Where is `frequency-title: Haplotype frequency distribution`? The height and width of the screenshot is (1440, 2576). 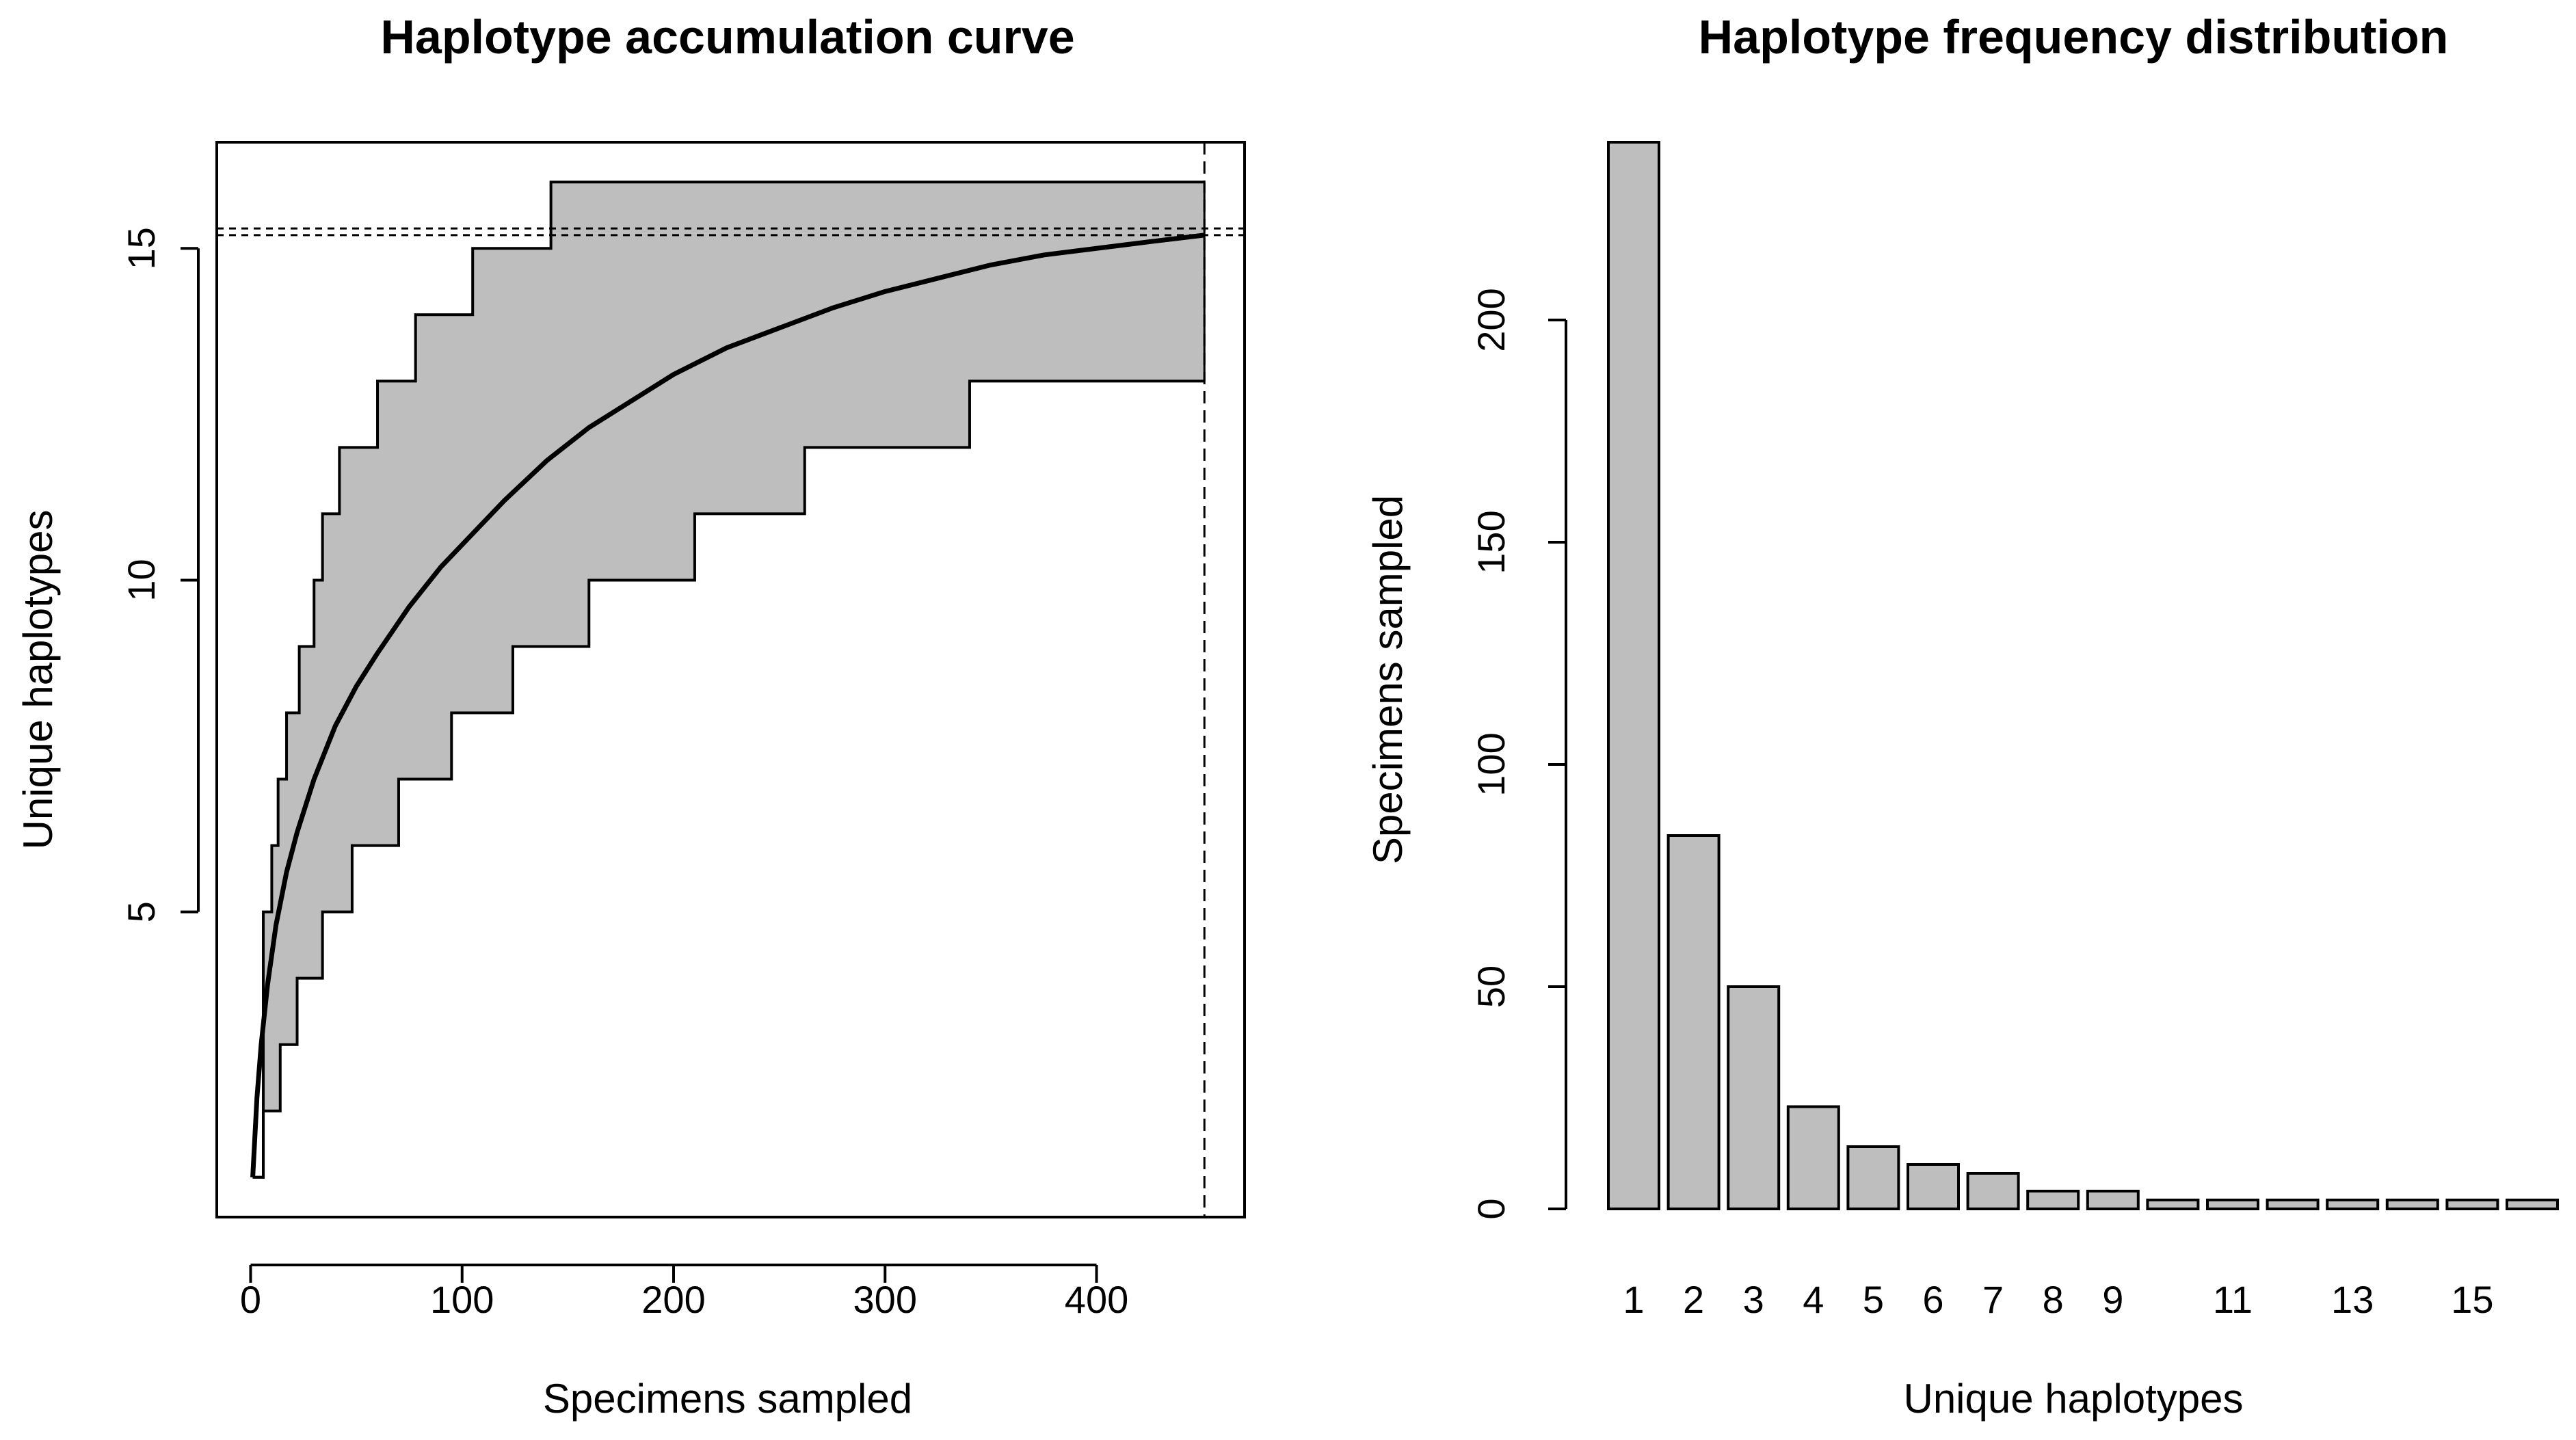
frequency-title: Haplotype frequency distribution is located at coordinates (2074, 37).